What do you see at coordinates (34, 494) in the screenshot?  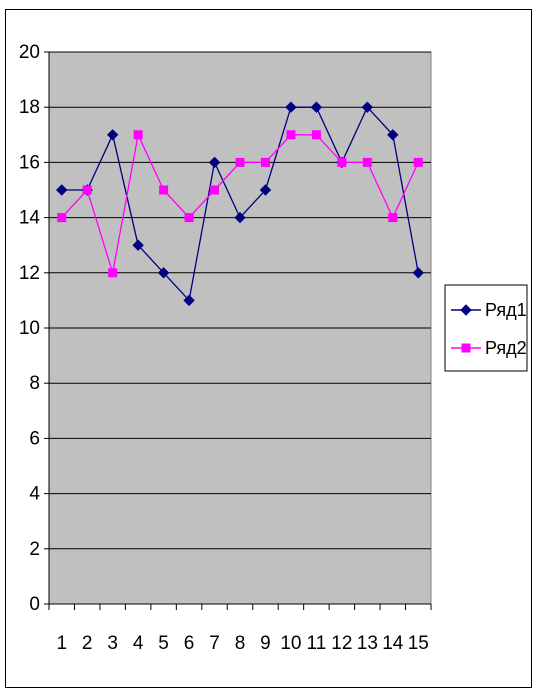 I see `y-tick-label: 4` at bounding box center [34, 494].